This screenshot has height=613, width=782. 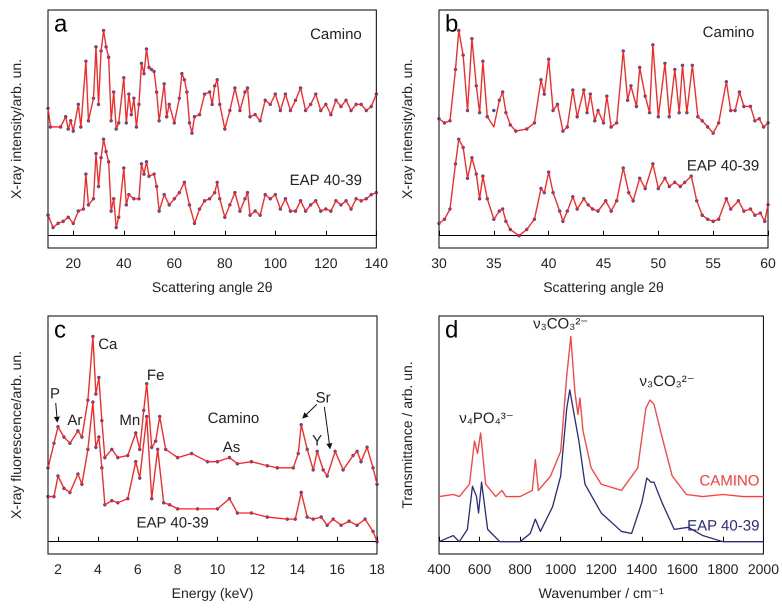 I want to click on x-tick-label: 1200, so click(x=601, y=569).